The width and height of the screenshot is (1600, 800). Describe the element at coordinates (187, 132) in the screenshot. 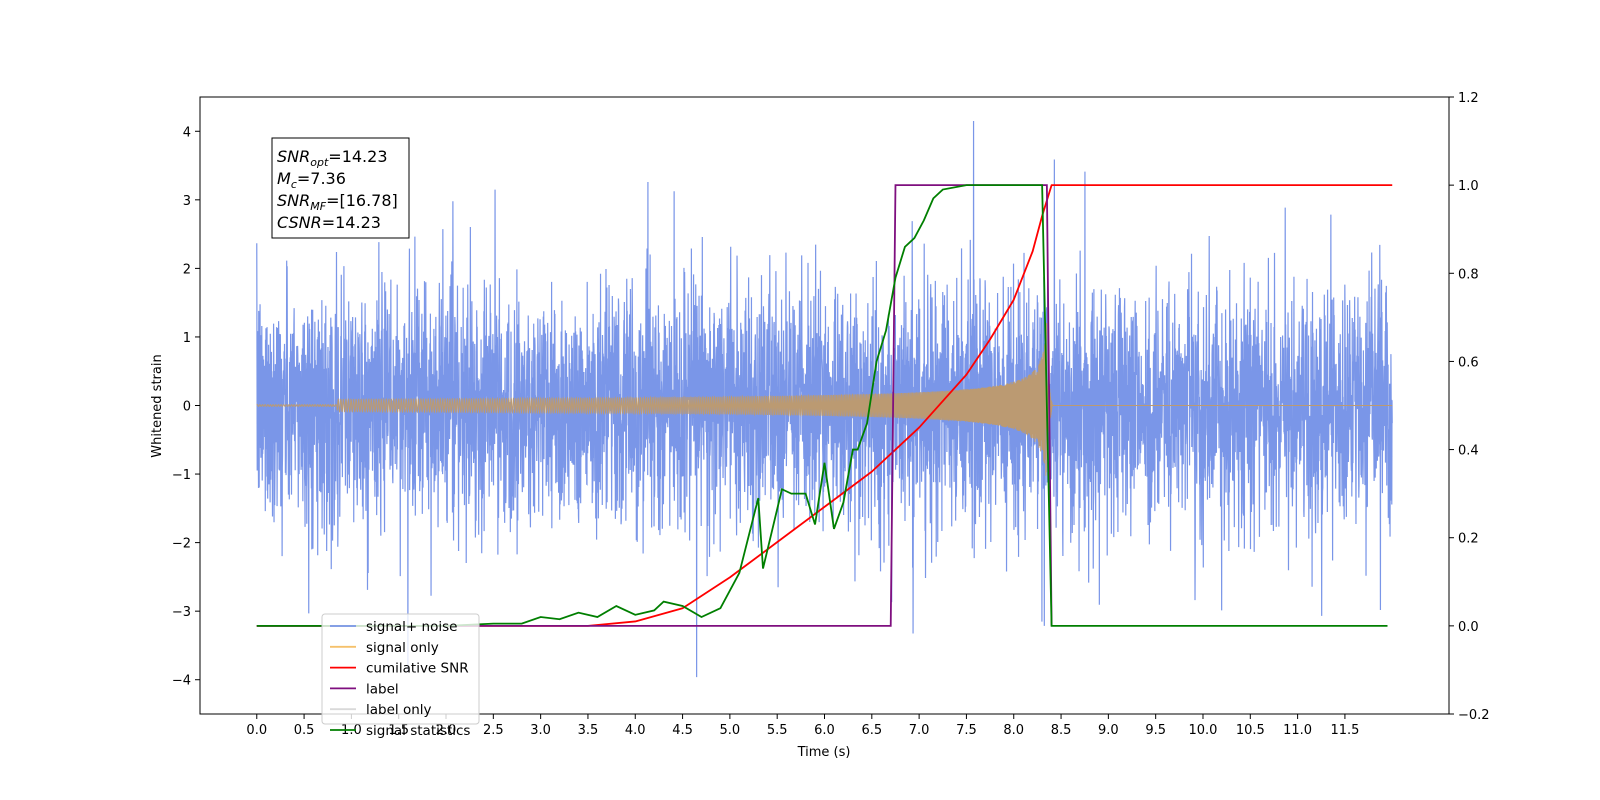

I see `y-left-tick-label: 4` at that location.